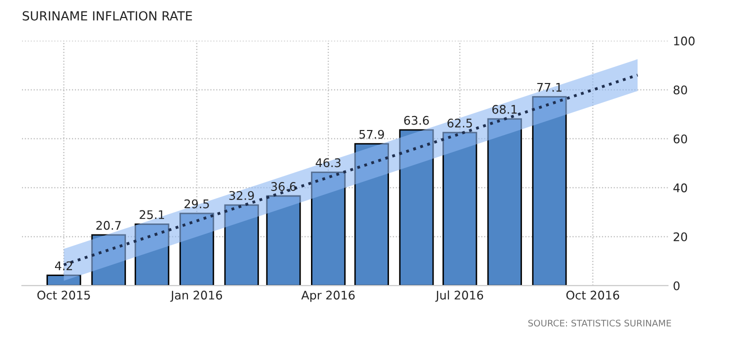 Image resolution: width=730 pixels, height=340 pixels. What do you see at coordinates (241, 195) in the screenshot?
I see `data-label: 32.9` at bounding box center [241, 195].